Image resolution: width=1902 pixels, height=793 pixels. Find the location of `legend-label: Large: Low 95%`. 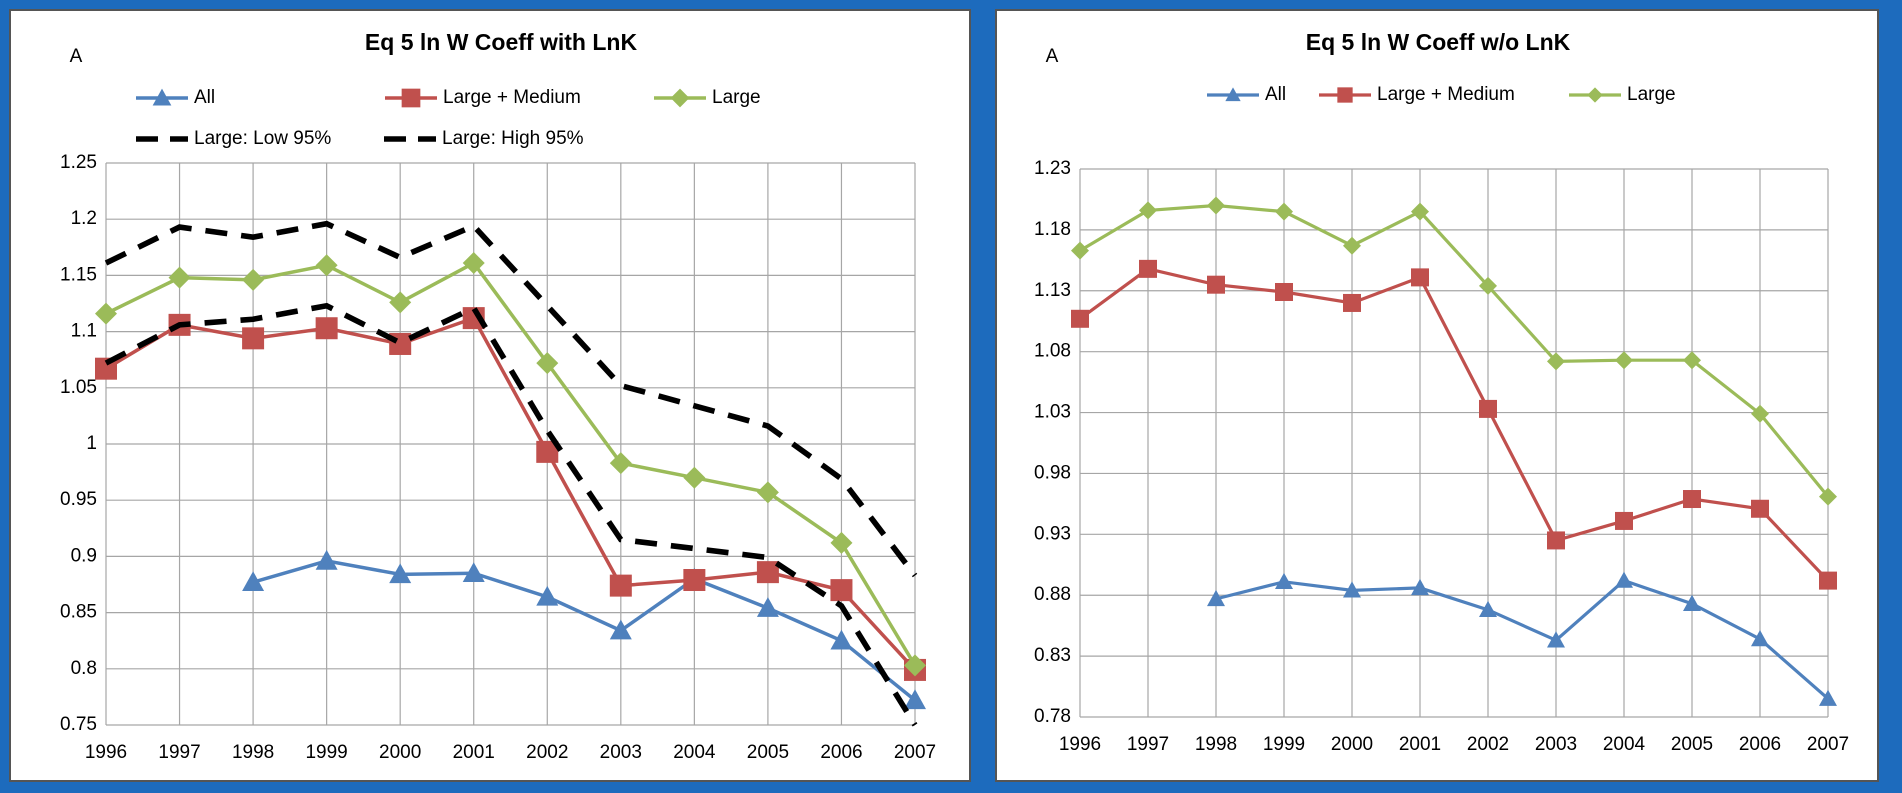

legend-label: Large: Low 95% is located at coordinates (262, 138).